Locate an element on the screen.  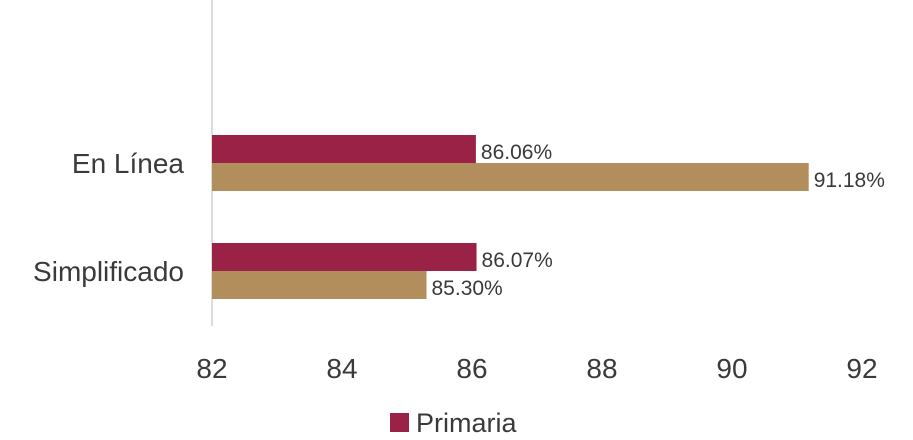
legend: Primaria is located at coordinates (453, 423).